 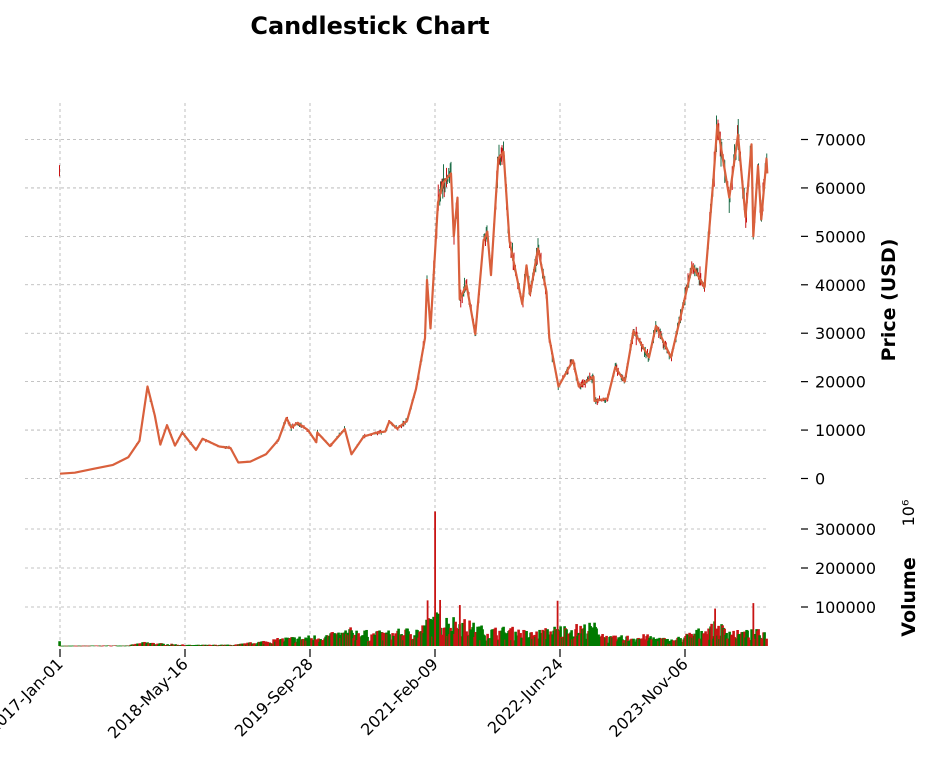 I want to click on x-tick-label: 2017-Jan-01, so click(x=33, y=695).